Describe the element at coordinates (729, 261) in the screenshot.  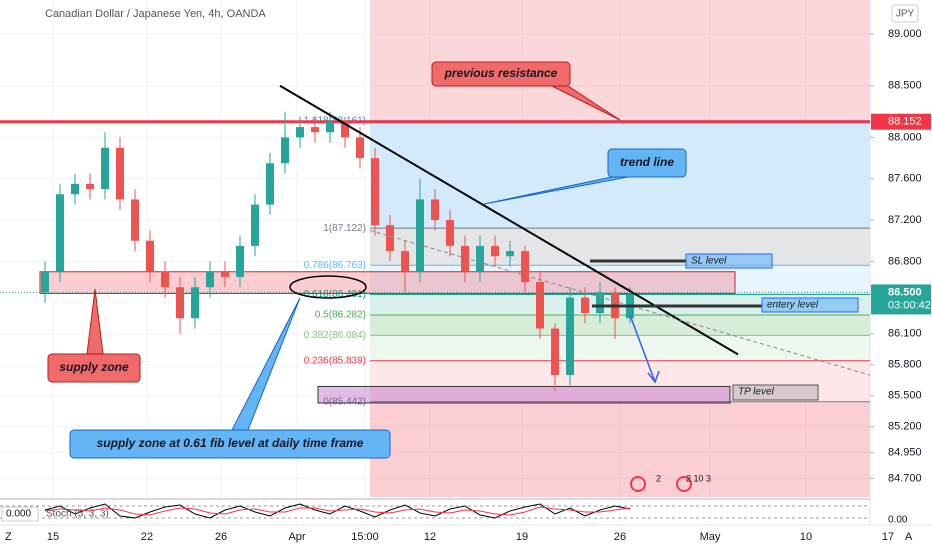
I see `sl-label-box` at that location.